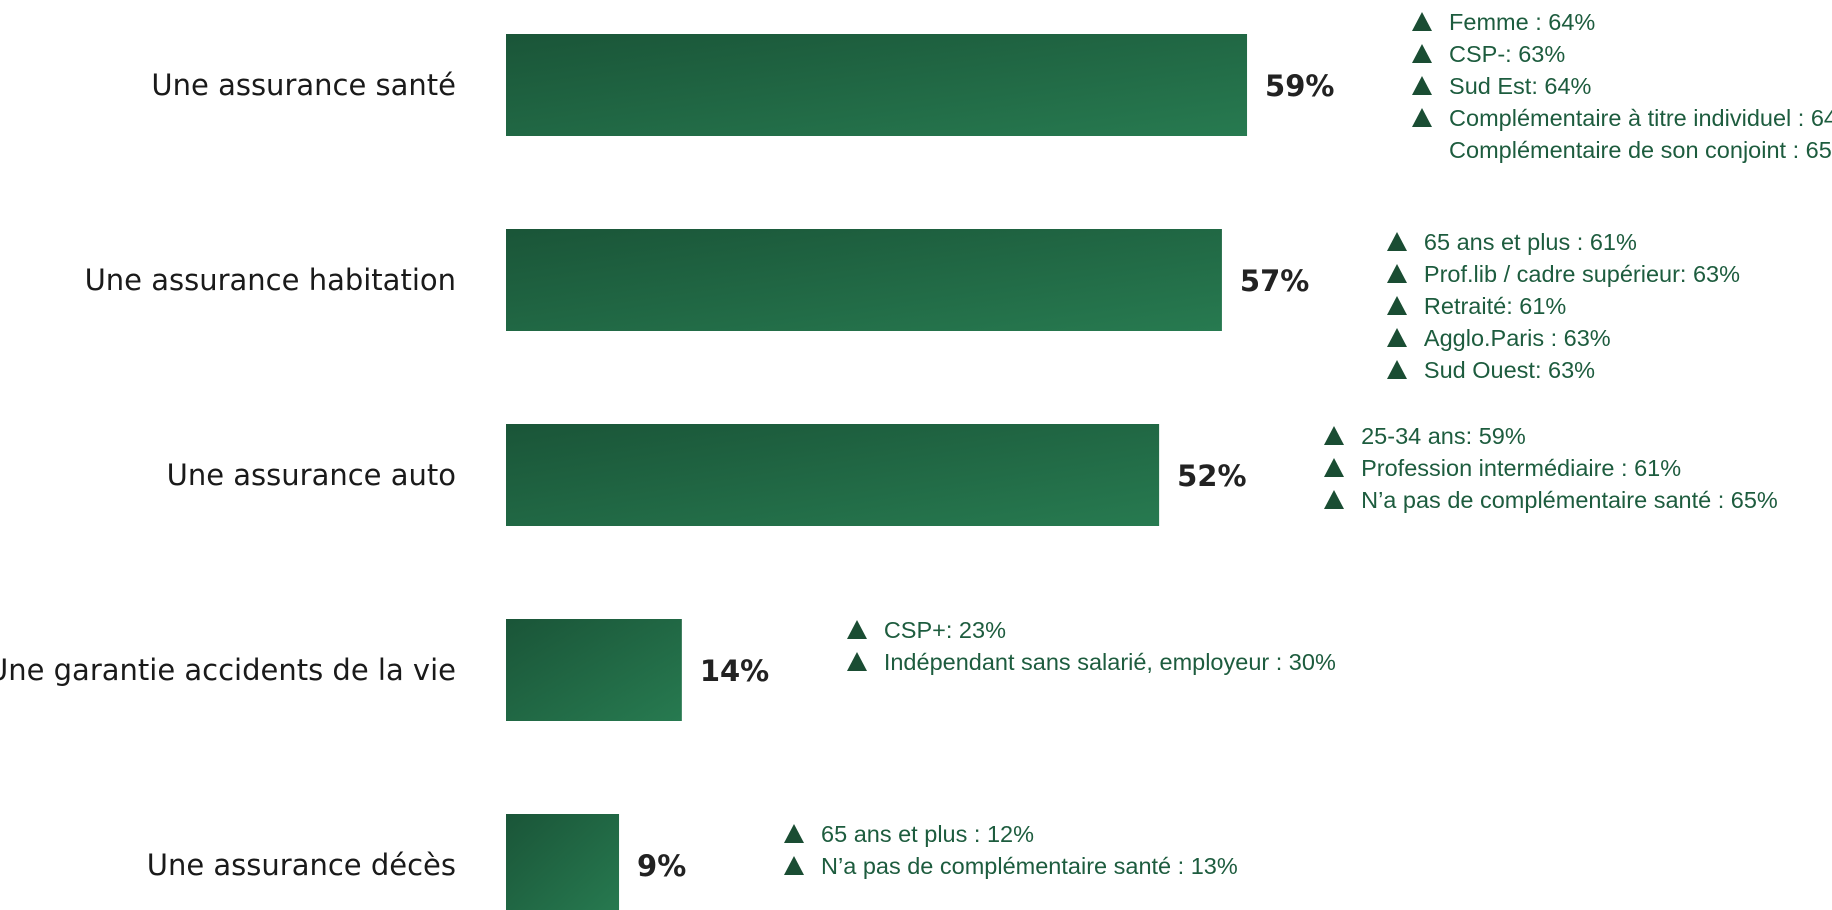 This screenshot has height=910, width=1832. What do you see at coordinates (1551, 436) in the screenshot?
I see `annotation-line: 25-34 ans: 59%` at bounding box center [1551, 436].